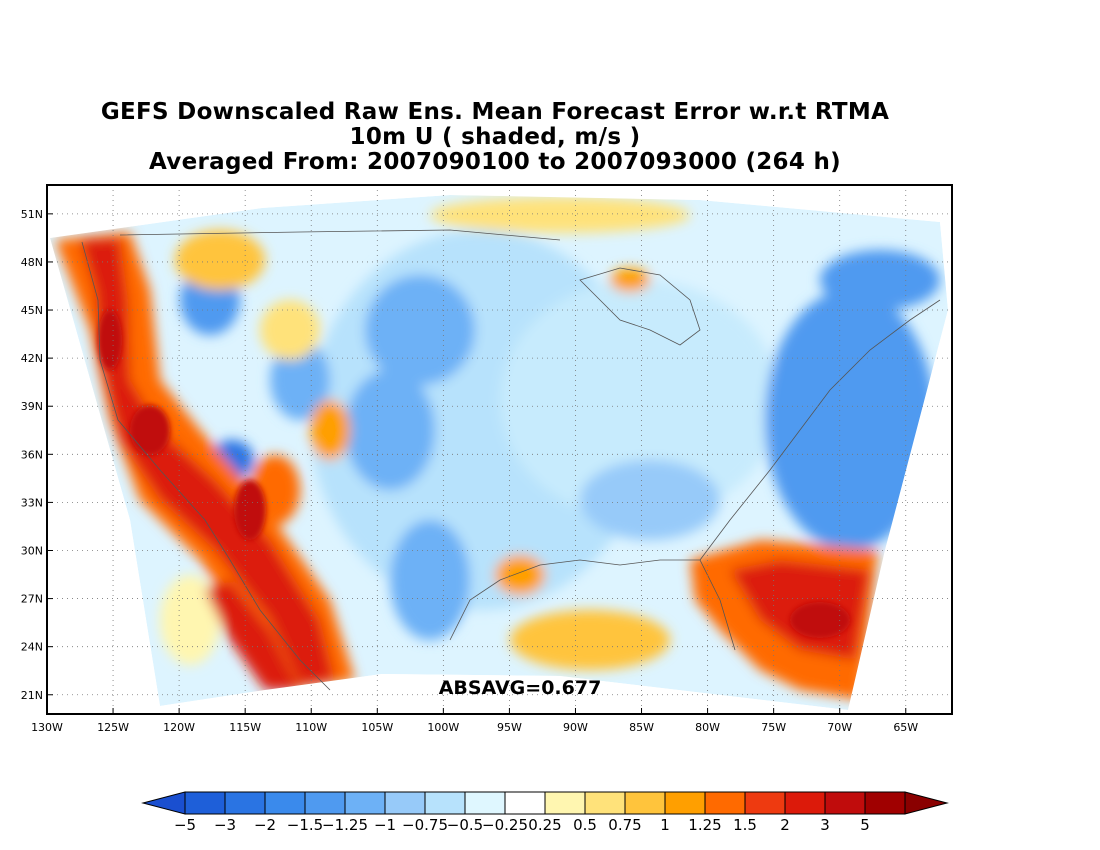 This screenshot has width=1100, height=850. Describe the element at coordinates (630, 280) in the screenshot. I see `lake-superior-orange` at that location.